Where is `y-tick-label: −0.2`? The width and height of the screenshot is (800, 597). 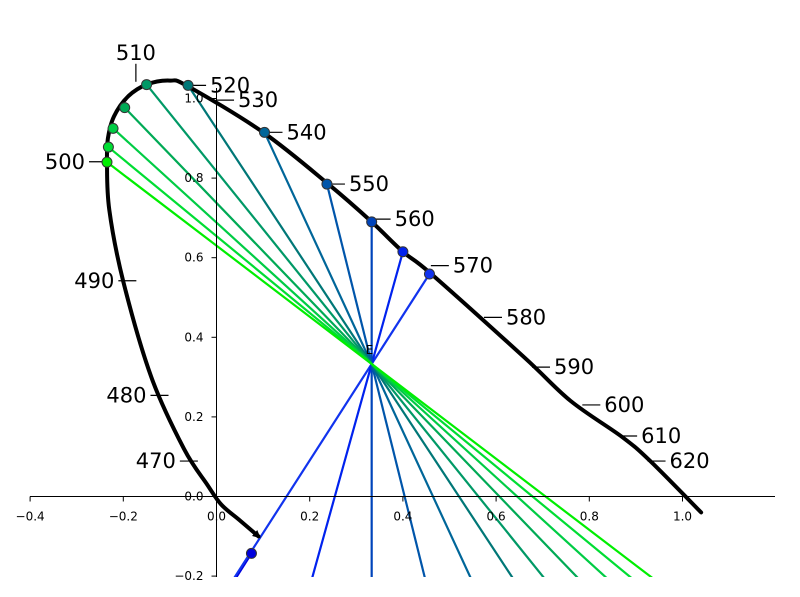 y-tick-label: −0.2 is located at coordinates (188, 576).